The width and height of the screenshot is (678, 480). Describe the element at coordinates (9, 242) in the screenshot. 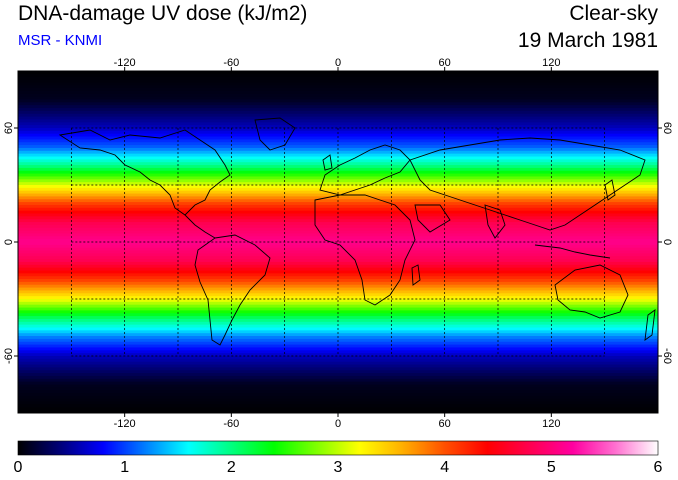

I see `latitude-label-left: 0` at that location.